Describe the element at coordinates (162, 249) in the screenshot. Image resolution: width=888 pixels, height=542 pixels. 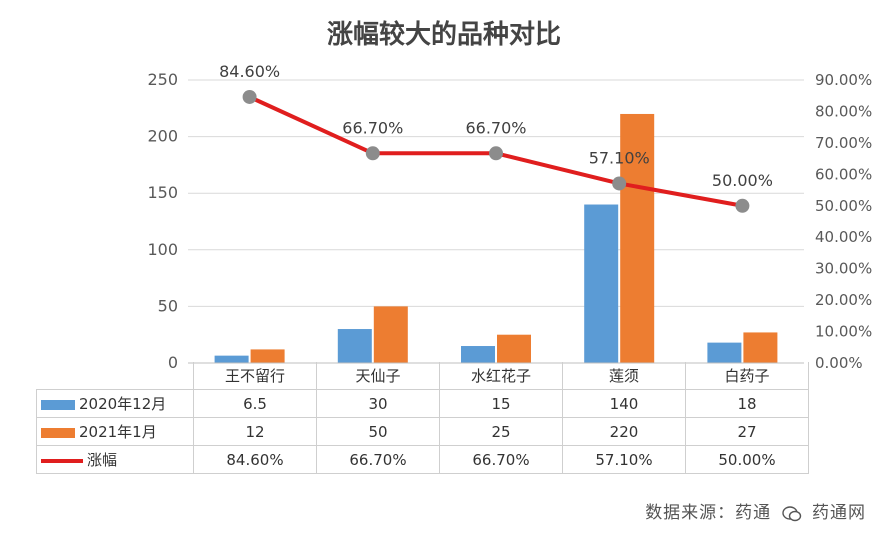
I see `y-left-tick-label: 100` at that location.